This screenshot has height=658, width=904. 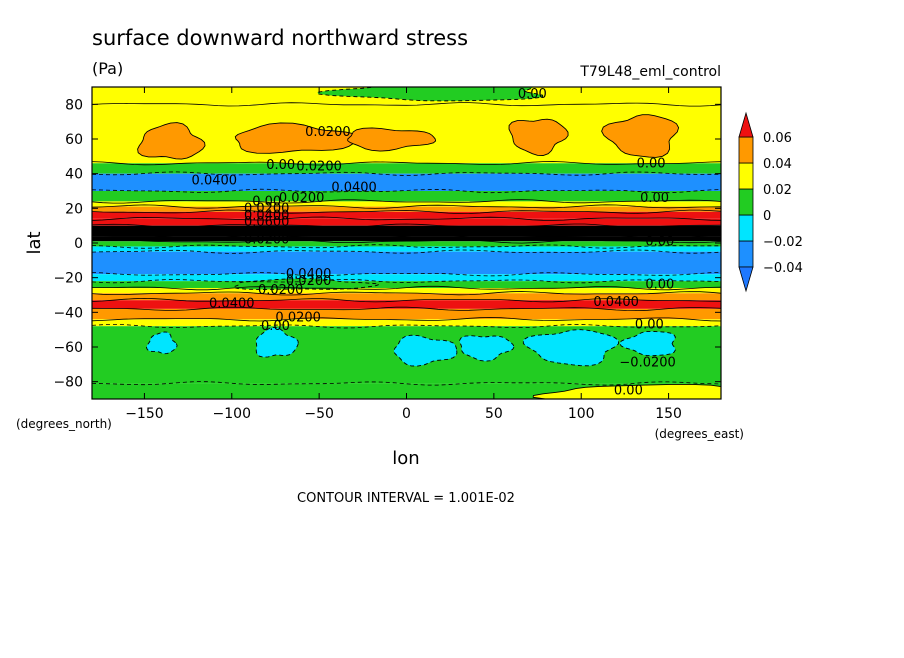 I want to click on contour-label-26: 0.00, so click(x=628, y=390).